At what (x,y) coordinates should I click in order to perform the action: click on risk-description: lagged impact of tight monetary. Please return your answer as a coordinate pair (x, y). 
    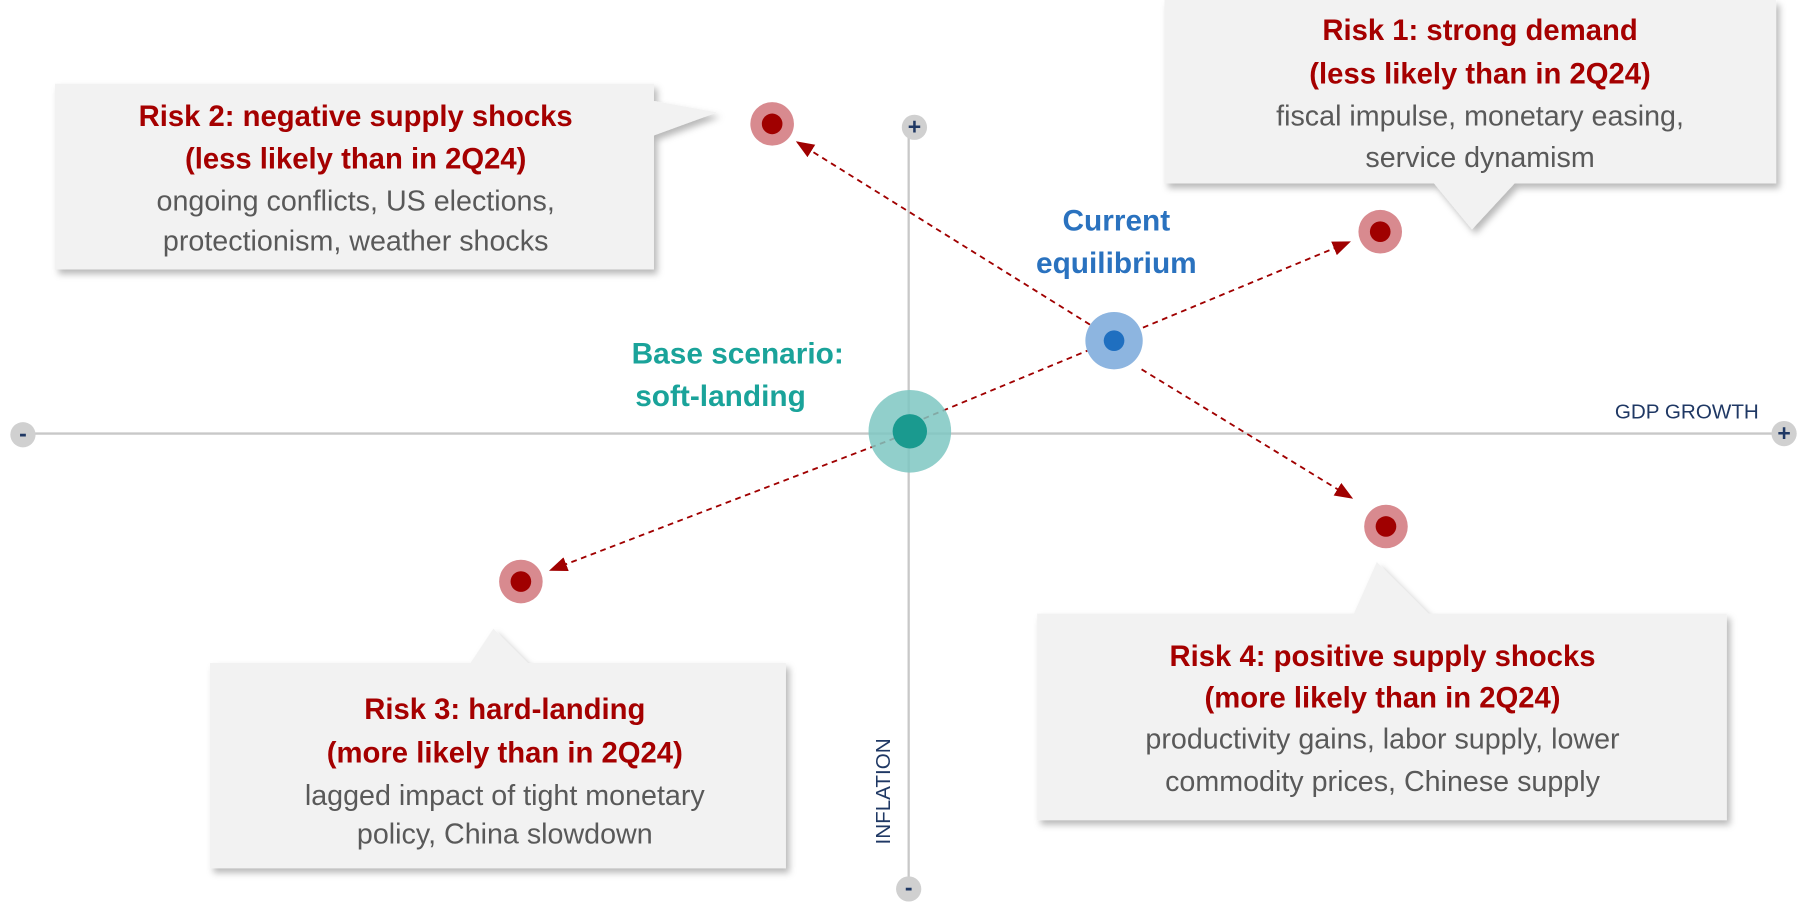
    Looking at the image, I should click on (505, 796).